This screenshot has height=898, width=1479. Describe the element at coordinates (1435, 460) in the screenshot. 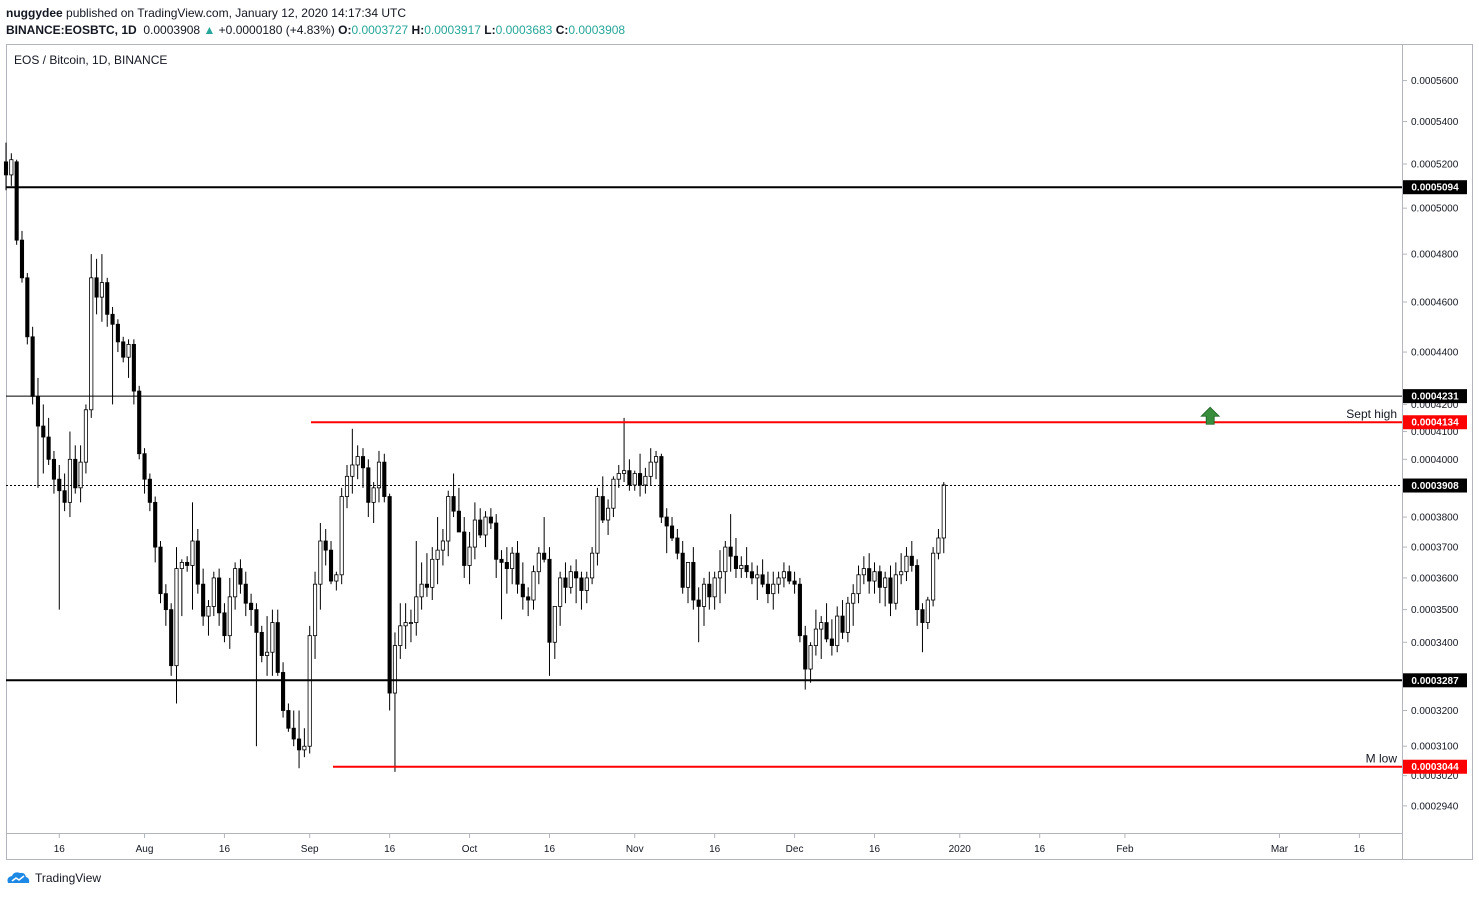

I see `price-tick-label: 0.0004000` at that location.